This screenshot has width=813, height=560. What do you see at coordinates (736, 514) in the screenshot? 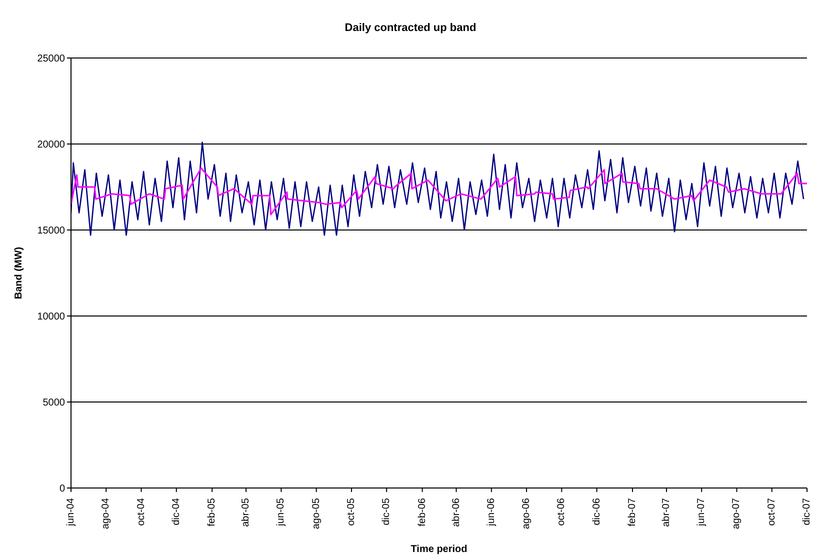
I see `x-tick-label: ago-07` at bounding box center [736, 514].